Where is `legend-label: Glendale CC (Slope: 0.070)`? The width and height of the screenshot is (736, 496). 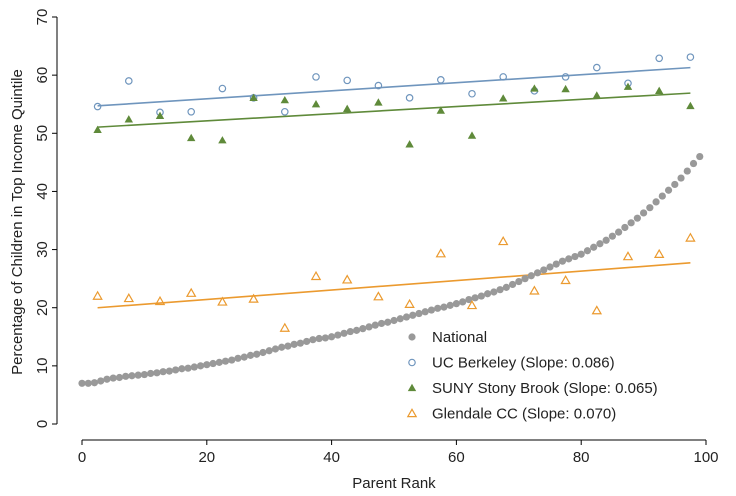
legend-label: Glendale CC (Slope: 0.070) is located at coordinates (524, 414).